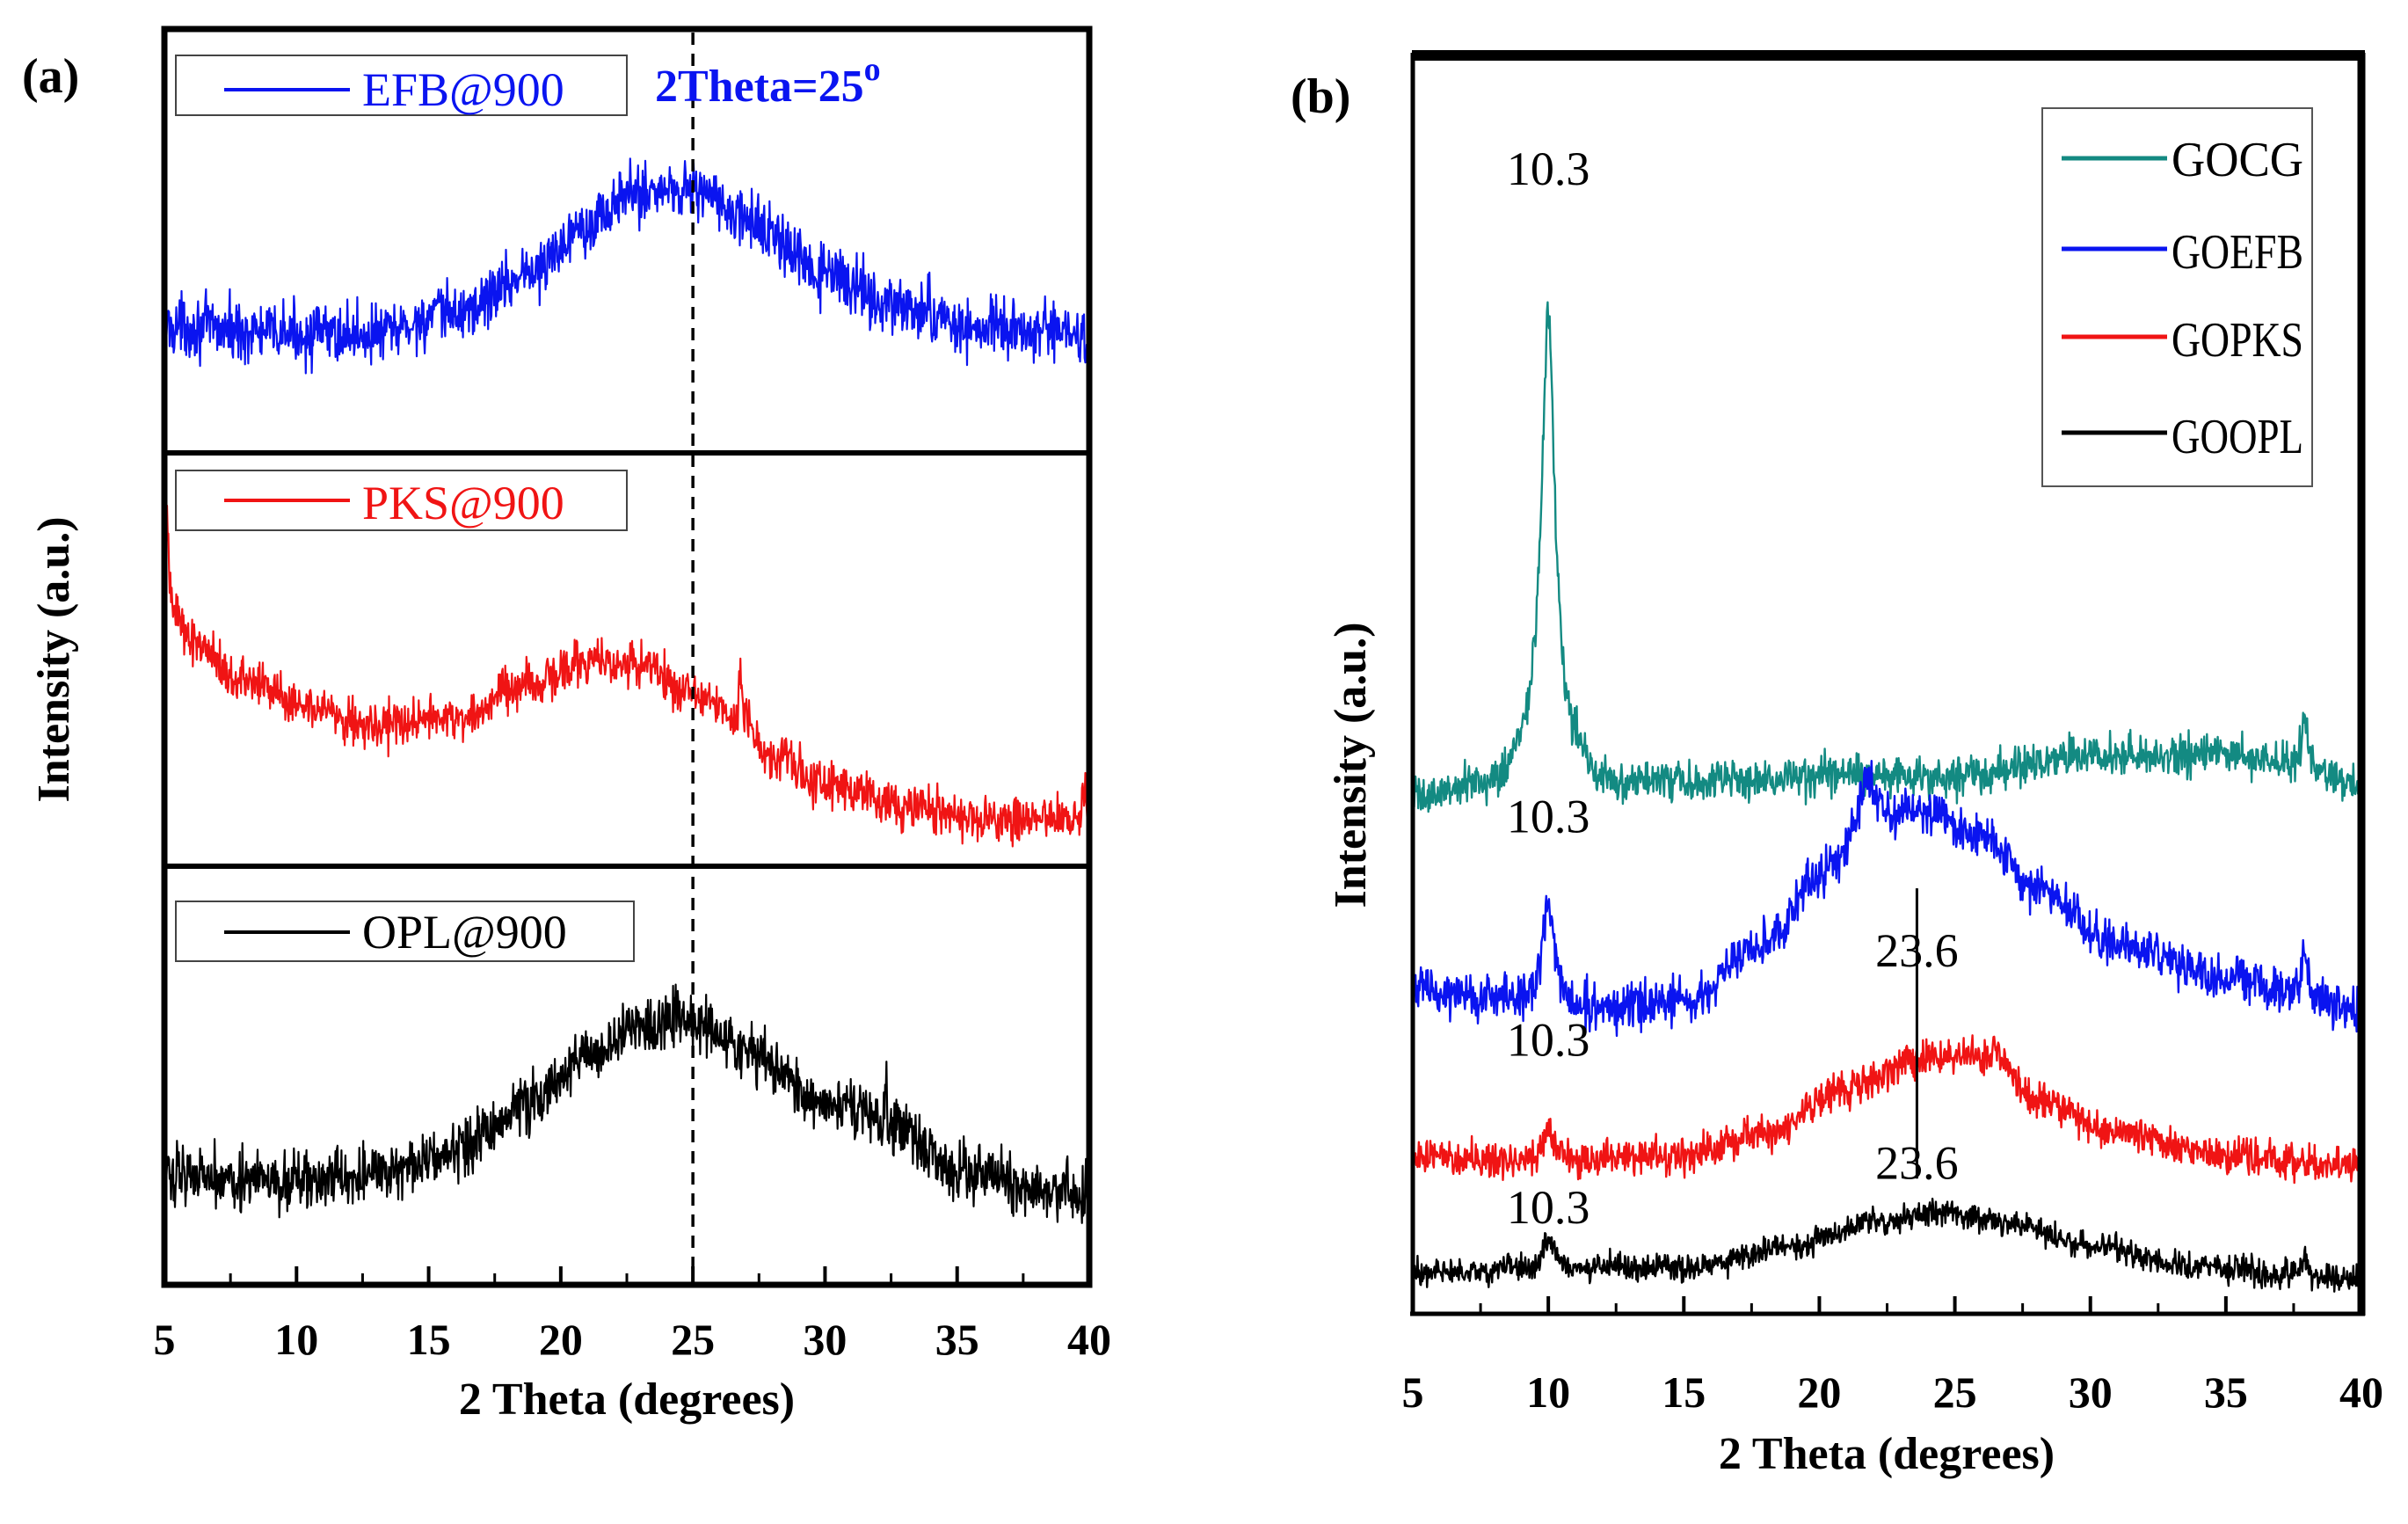 This screenshot has height=1524, width=2408. I want to click on legend-opl-label: OPL@900, so click(464, 932).